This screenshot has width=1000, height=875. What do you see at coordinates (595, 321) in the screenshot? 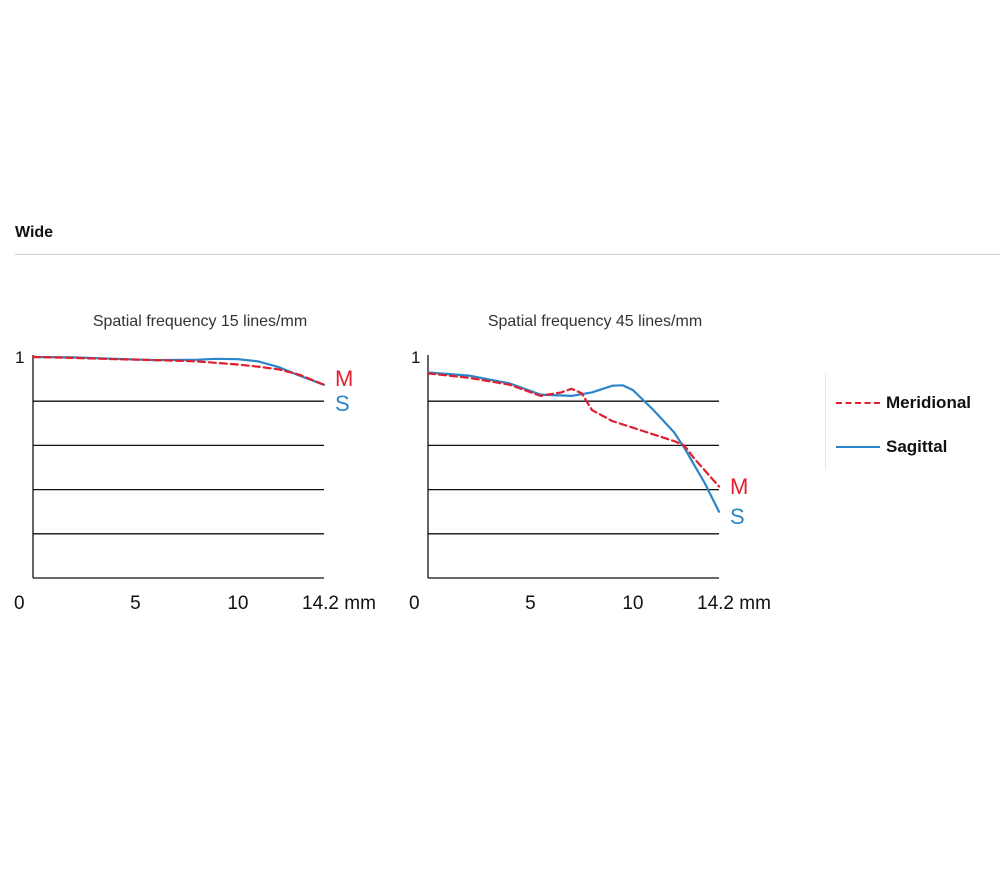
I see `chart-title: Spatial frequency 45 lines/mm` at bounding box center [595, 321].